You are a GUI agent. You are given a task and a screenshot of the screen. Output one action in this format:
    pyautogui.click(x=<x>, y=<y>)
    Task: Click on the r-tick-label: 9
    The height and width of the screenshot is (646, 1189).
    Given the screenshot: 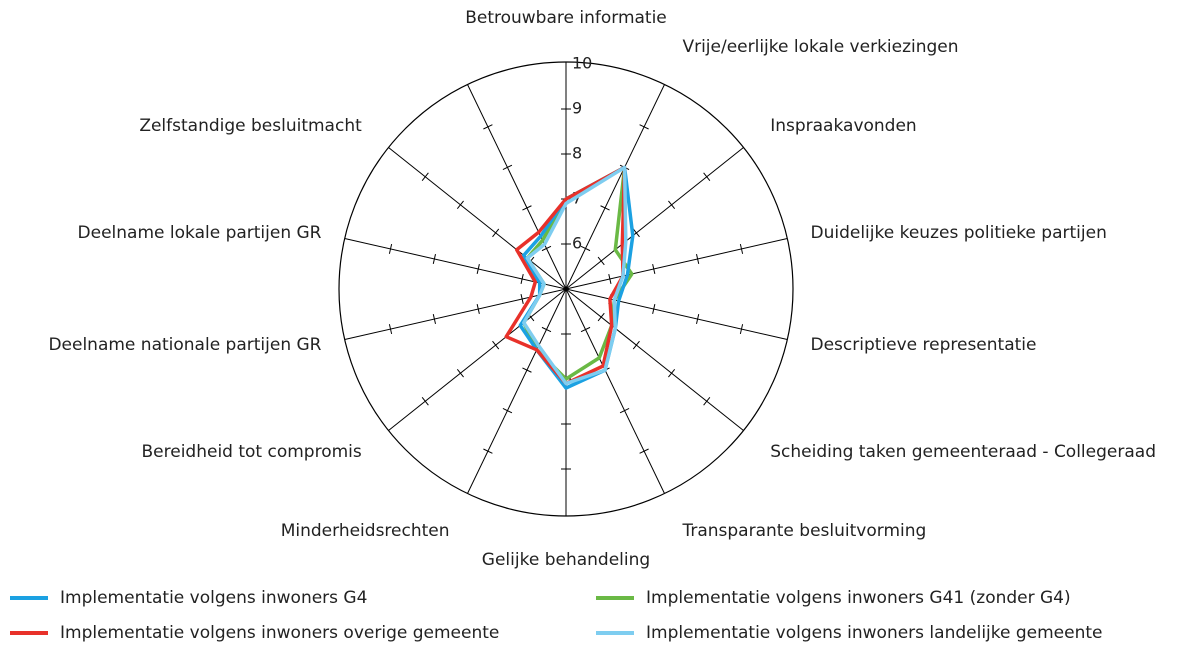 What is the action you would take?
    pyautogui.click(x=577, y=108)
    